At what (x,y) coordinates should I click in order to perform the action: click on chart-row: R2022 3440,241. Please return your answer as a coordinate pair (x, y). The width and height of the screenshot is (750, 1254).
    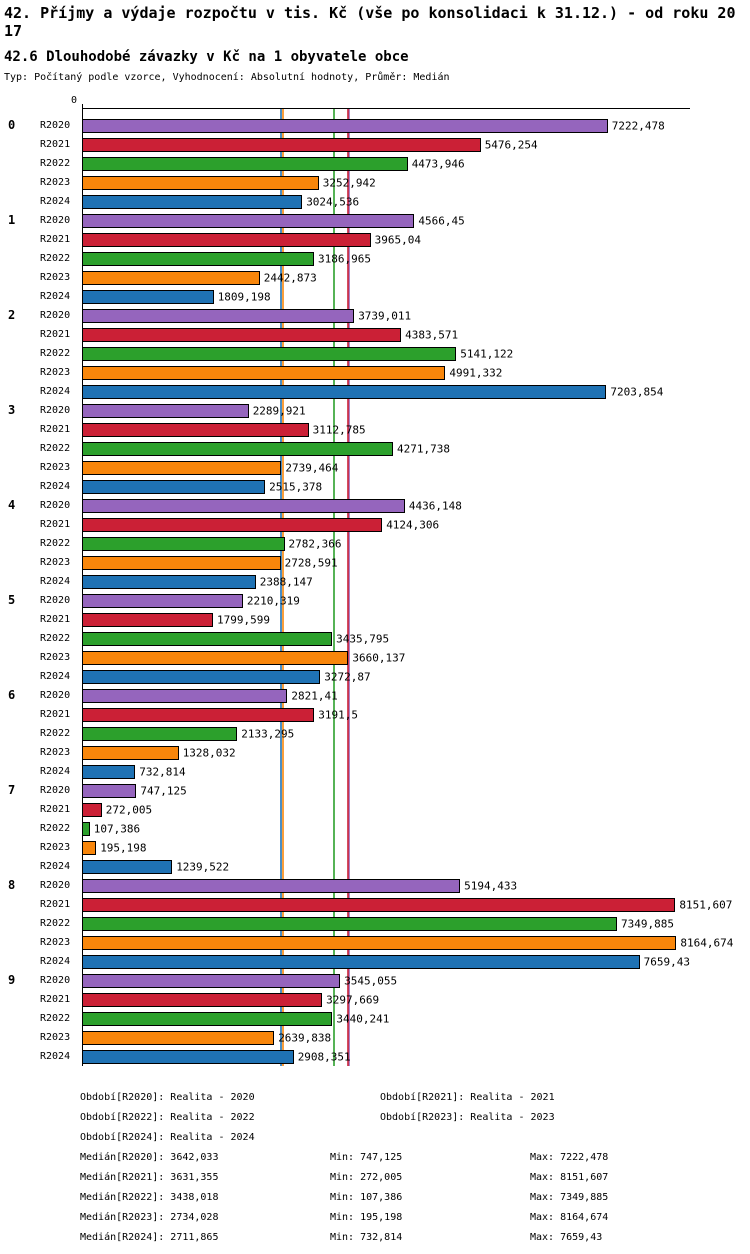
    Looking at the image, I should click on (375, 1018).